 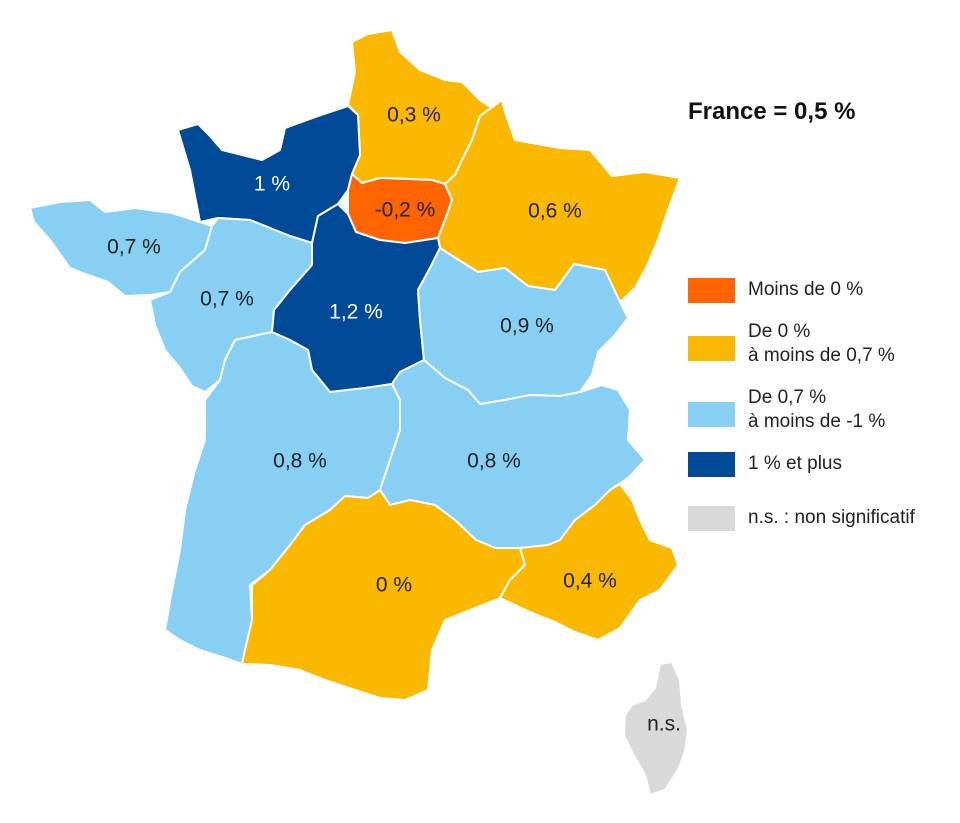 I want to click on legend-item-ns: n.s. : non significatif, so click(x=801, y=518).